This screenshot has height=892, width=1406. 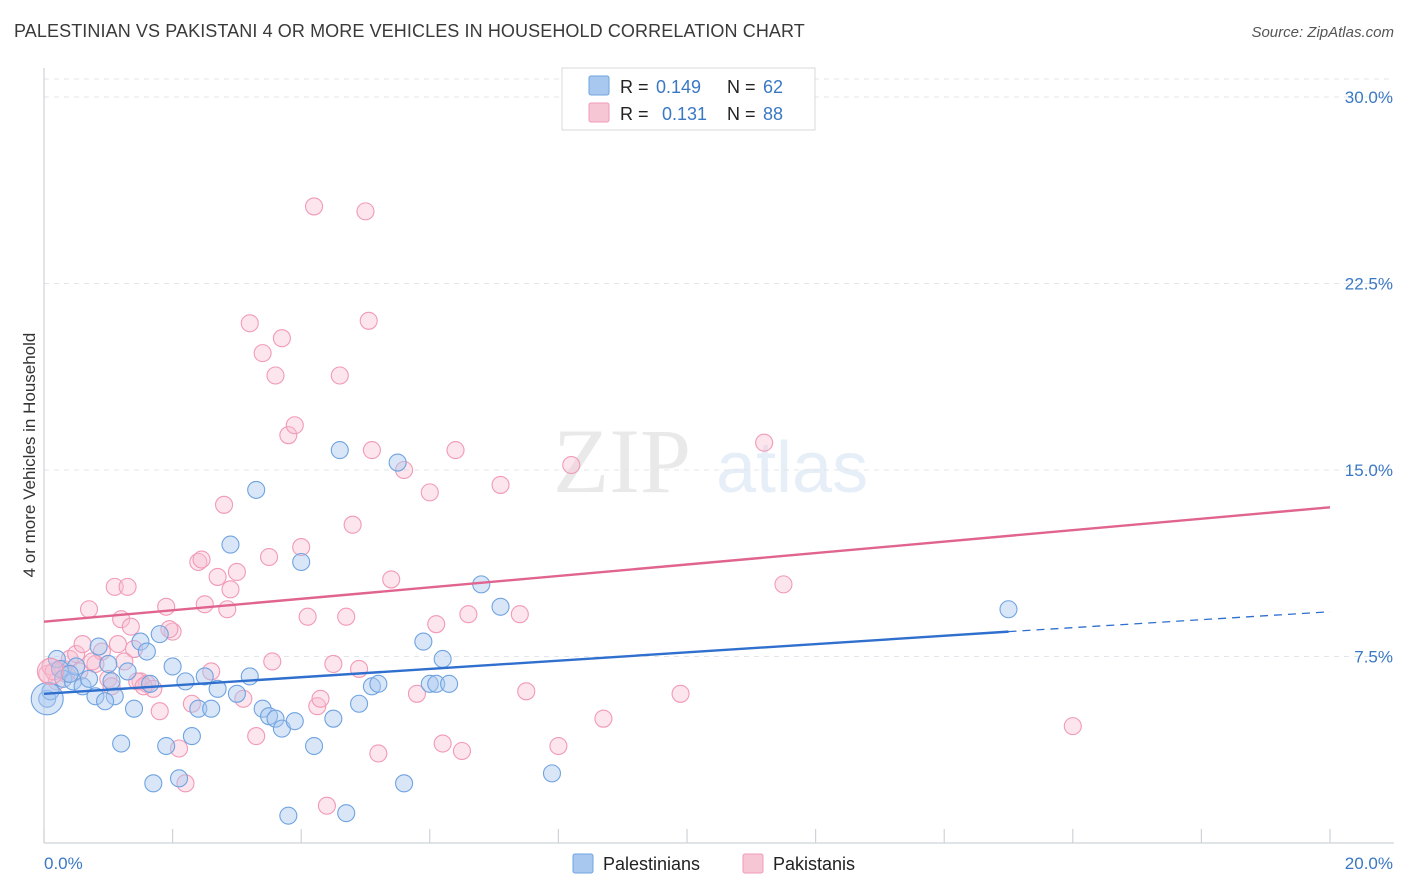 What do you see at coordinates (599, 112) in the screenshot?
I see `legend-swatch-pakistanis` at bounding box center [599, 112].